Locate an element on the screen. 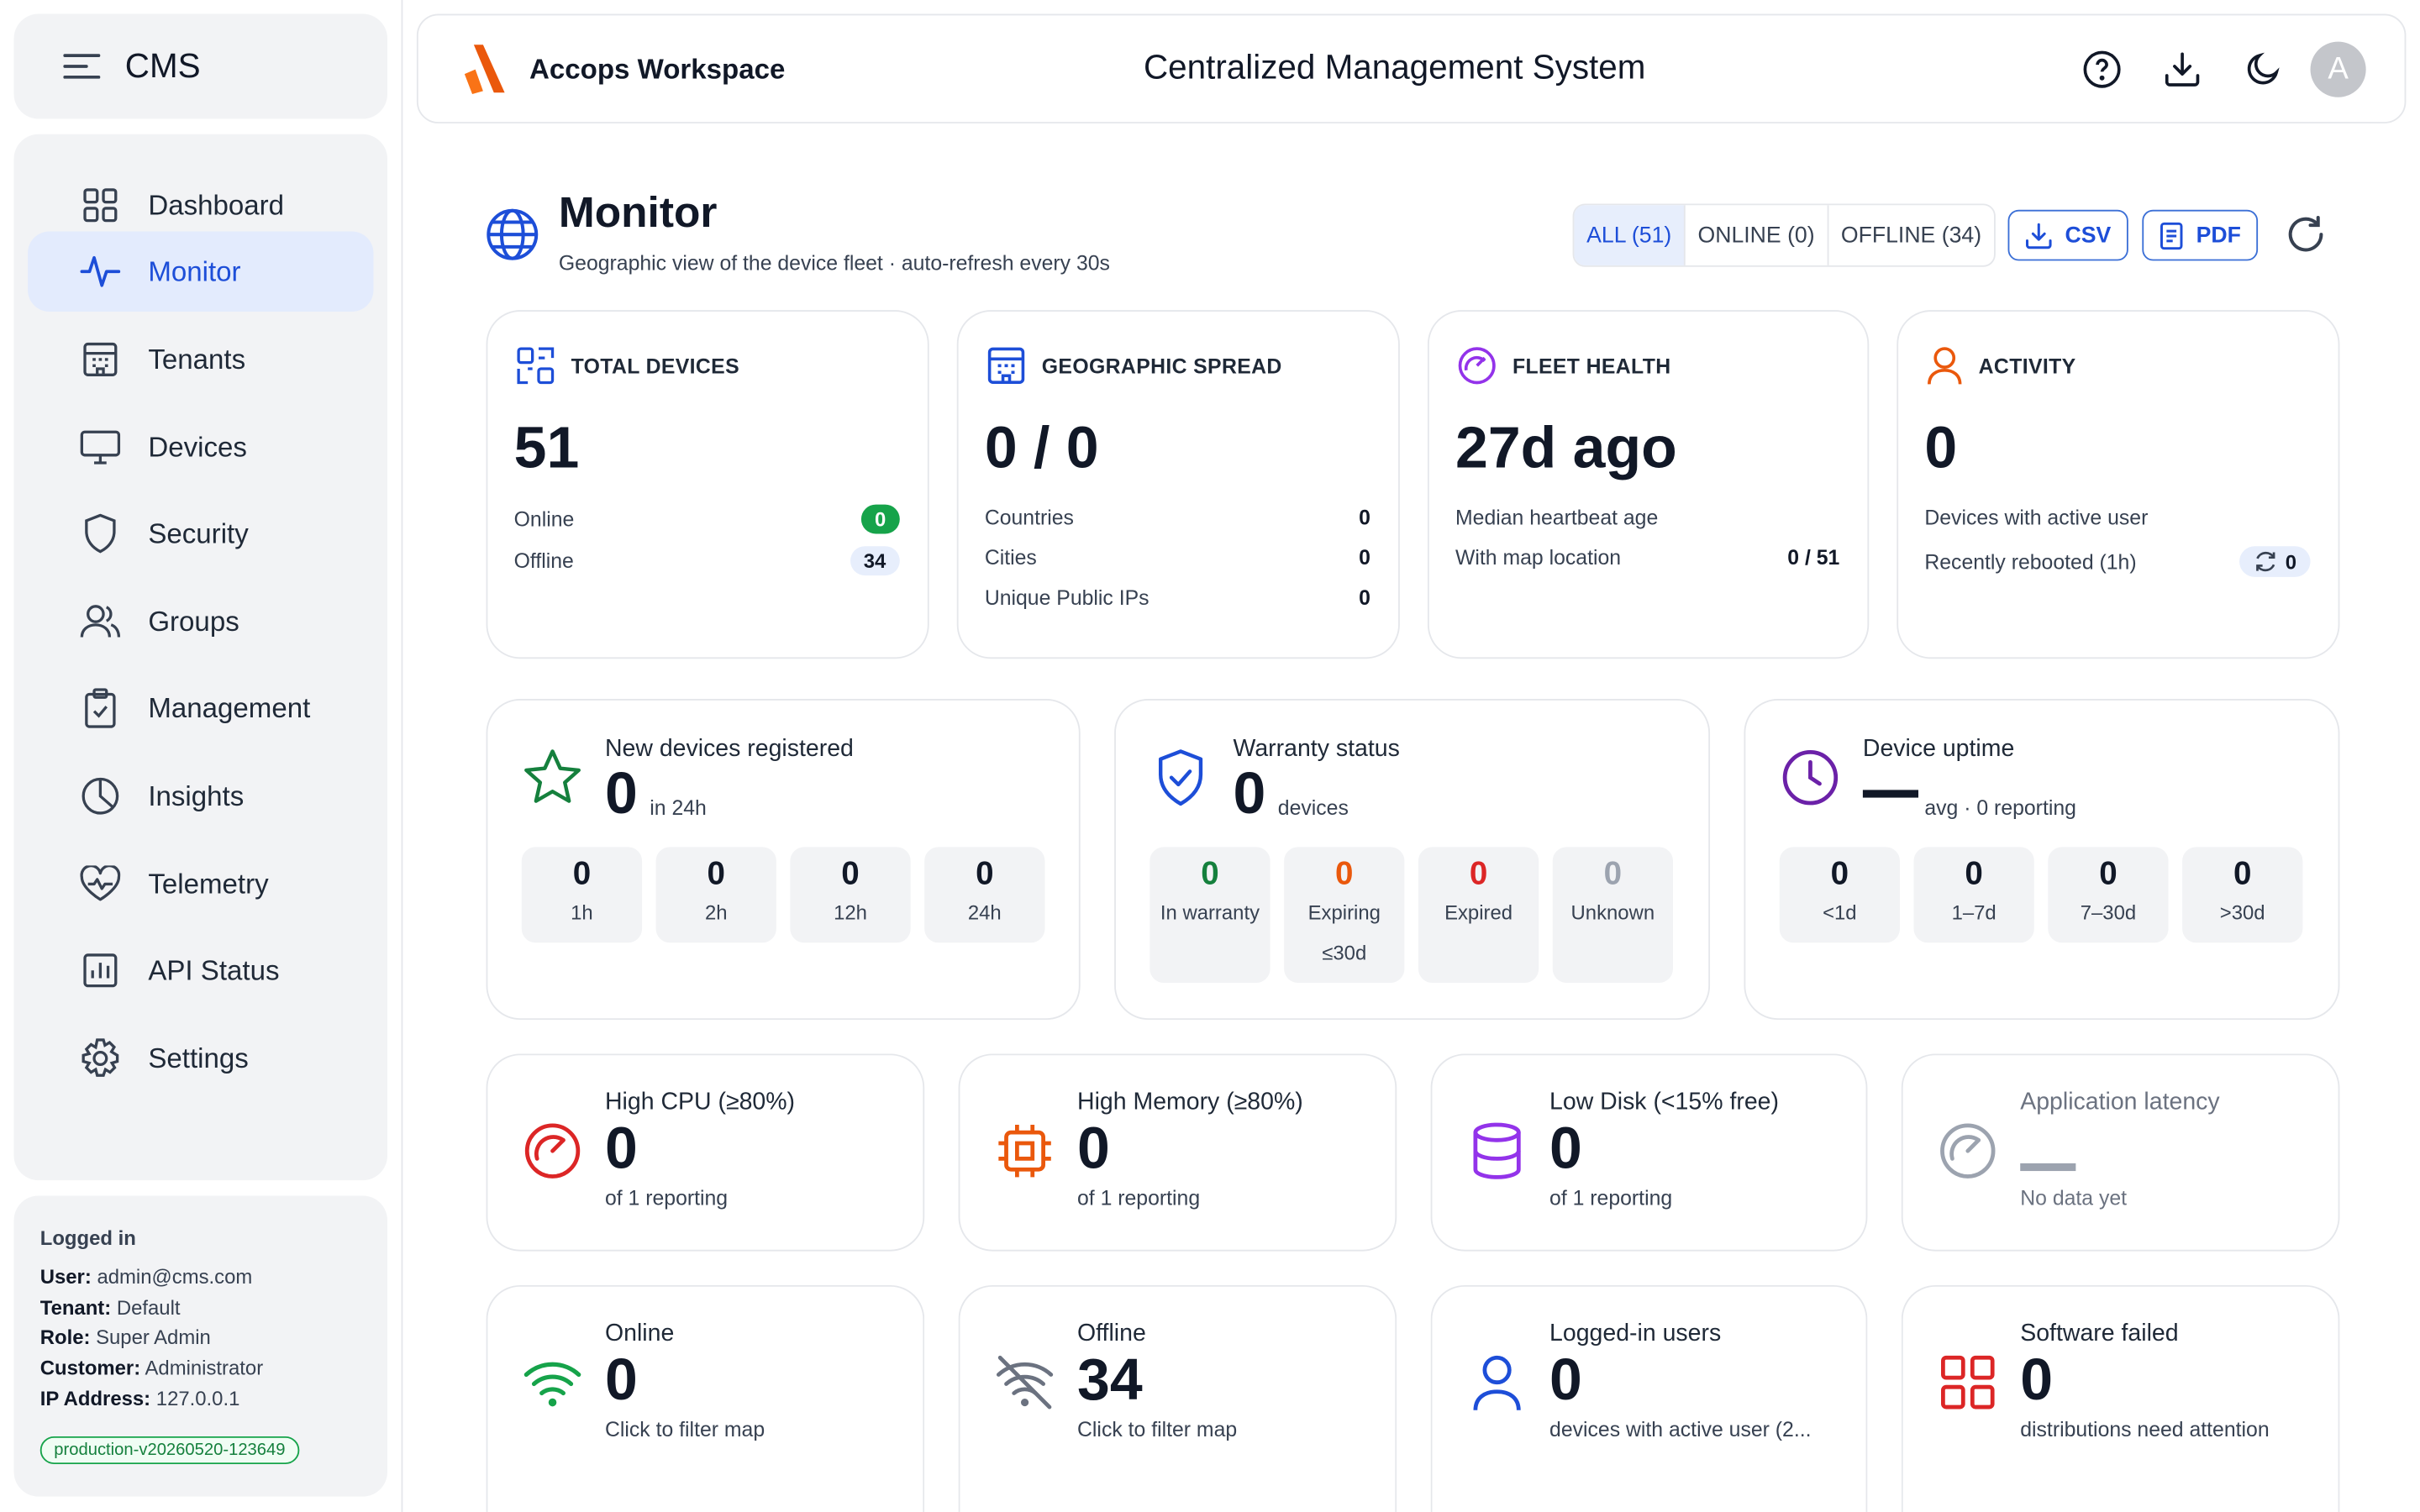 The height and width of the screenshot is (1512, 2420). sidebar-item-label: Groups is located at coordinates (193, 621).